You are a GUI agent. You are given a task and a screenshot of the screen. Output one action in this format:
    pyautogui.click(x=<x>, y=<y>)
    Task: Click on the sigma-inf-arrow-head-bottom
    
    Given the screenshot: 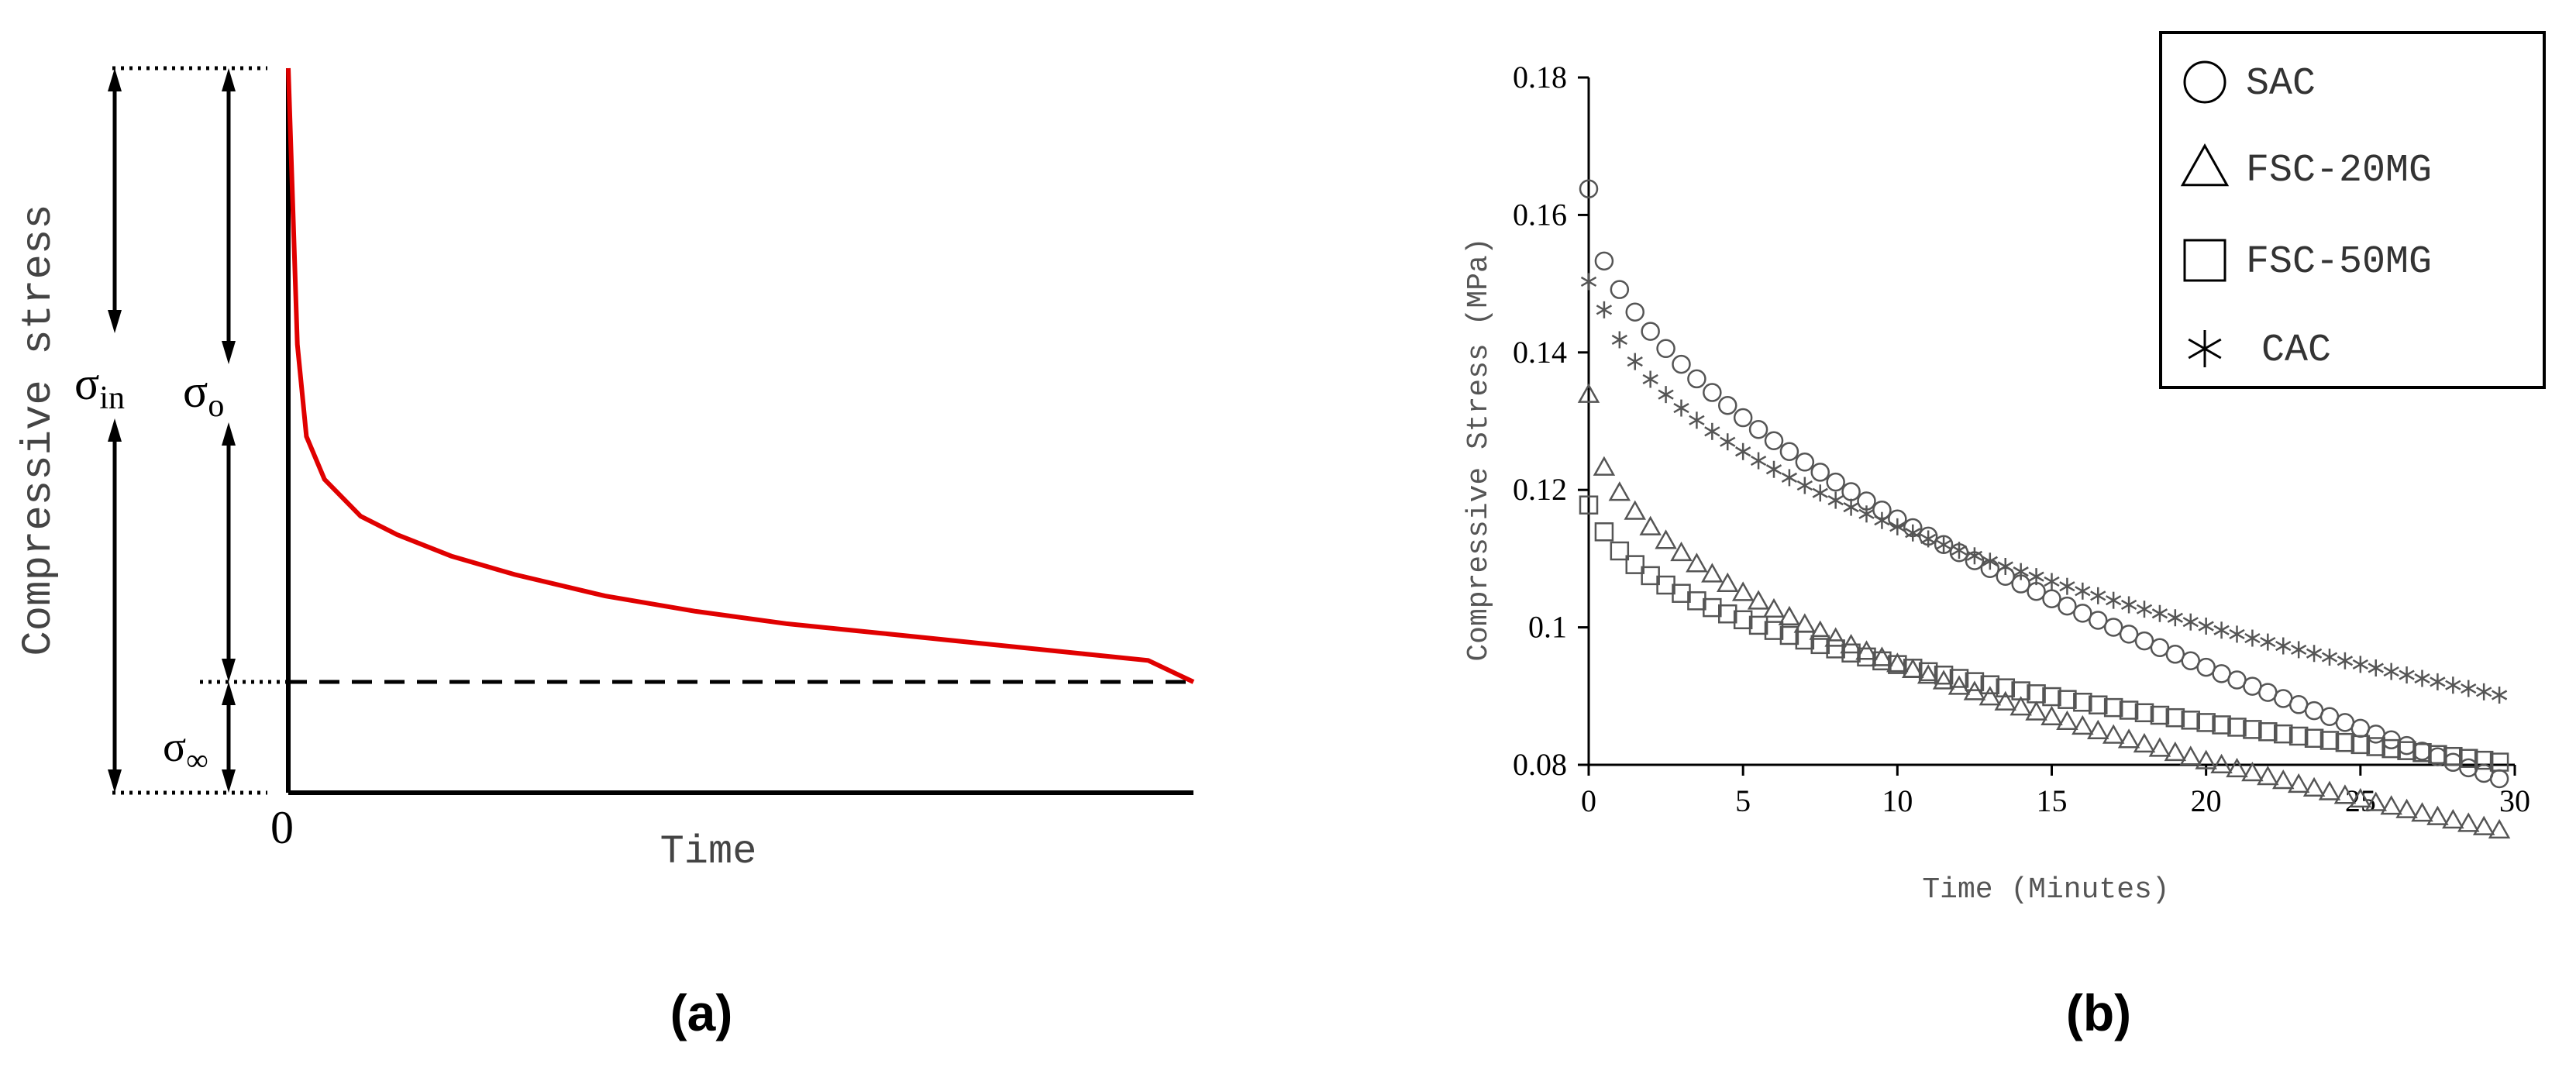 What is the action you would take?
    pyautogui.click(x=229, y=781)
    